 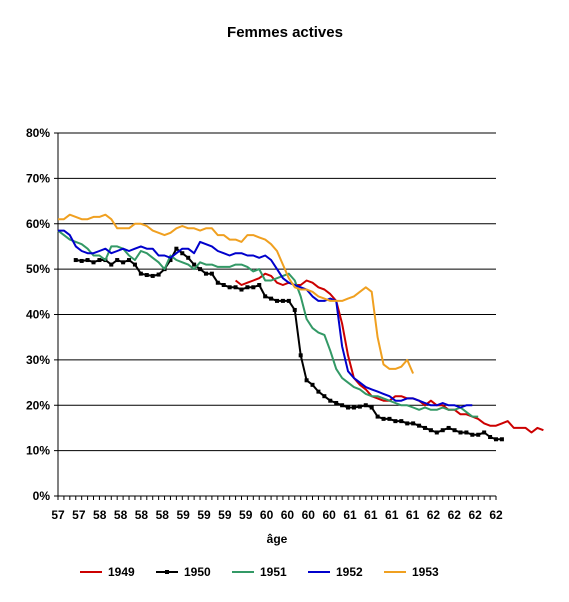 What do you see at coordinates (38, 133) in the screenshot?
I see `y-tick-label: 80%` at bounding box center [38, 133].